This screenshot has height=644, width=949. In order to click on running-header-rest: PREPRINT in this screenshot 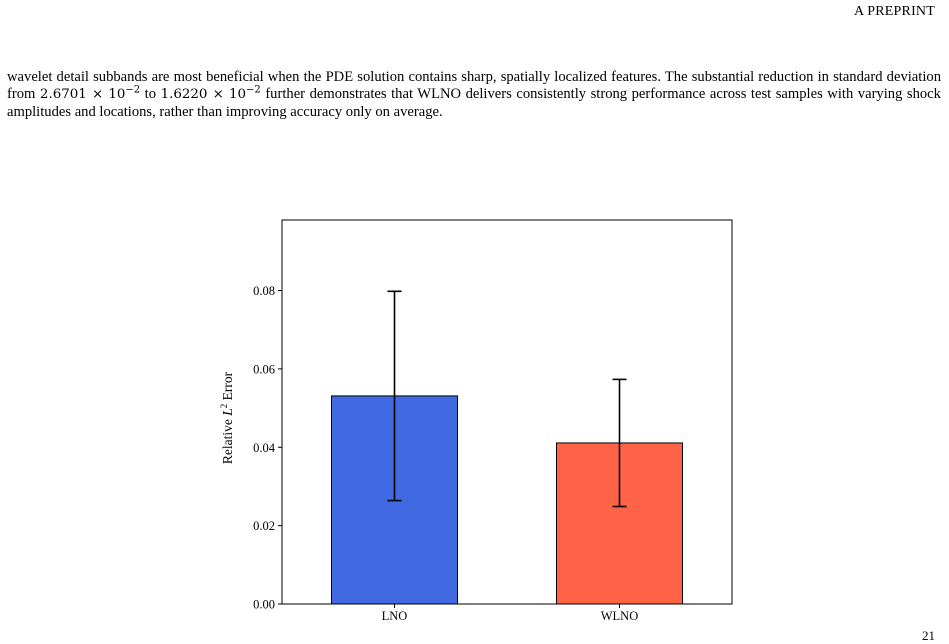, I will do `click(901, 11)`.